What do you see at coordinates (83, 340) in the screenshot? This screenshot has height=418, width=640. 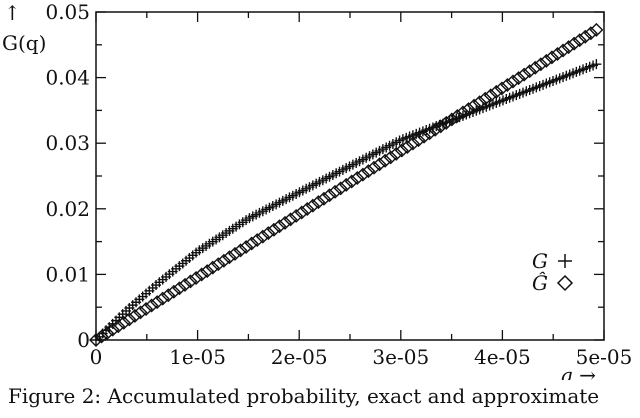 I see `y-tick-label: 0` at bounding box center [83, 340].